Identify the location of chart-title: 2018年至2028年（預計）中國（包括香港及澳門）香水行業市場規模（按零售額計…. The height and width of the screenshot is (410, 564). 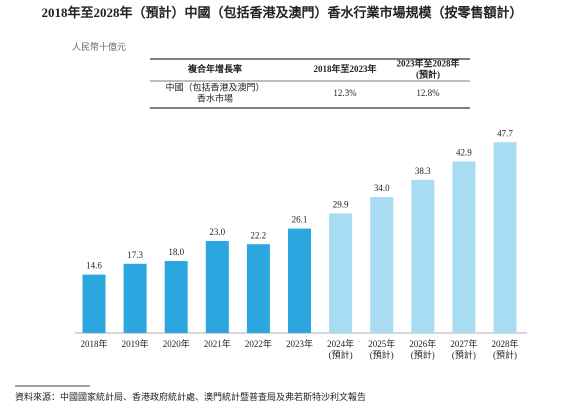
(281, 12).